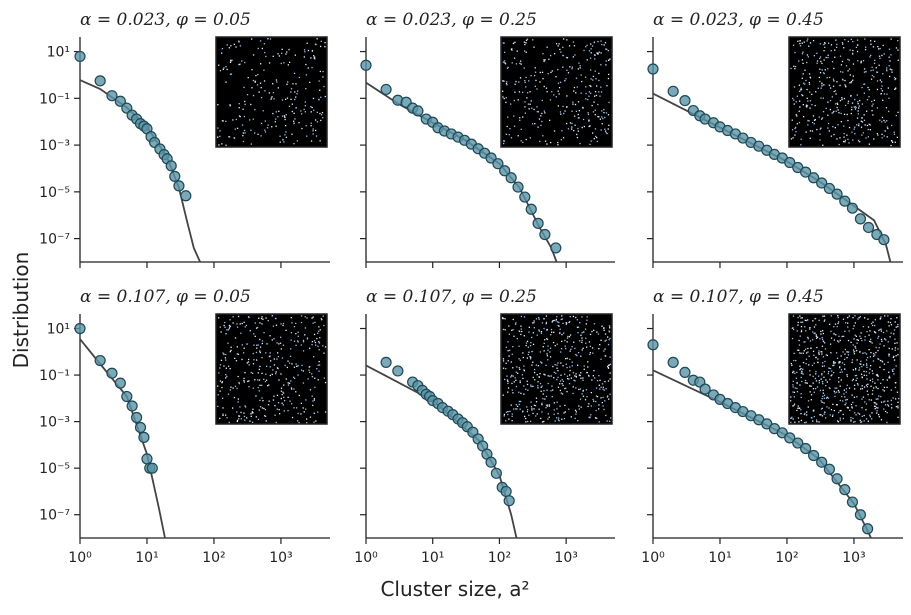 This screenshot has width=911, height=615. I want to click on panel-title: α = 0.023, φ = 0.25, so click(451, 20).